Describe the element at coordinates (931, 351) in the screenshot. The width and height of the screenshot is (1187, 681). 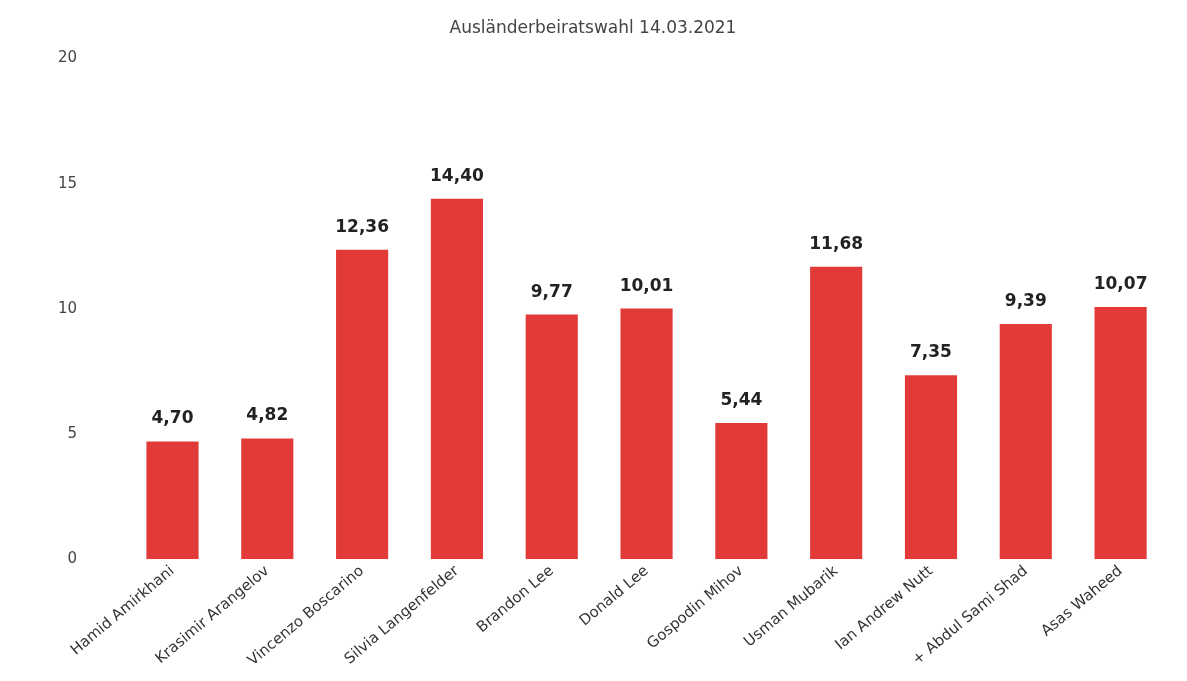
I see `data-label: 7,35` at that location.